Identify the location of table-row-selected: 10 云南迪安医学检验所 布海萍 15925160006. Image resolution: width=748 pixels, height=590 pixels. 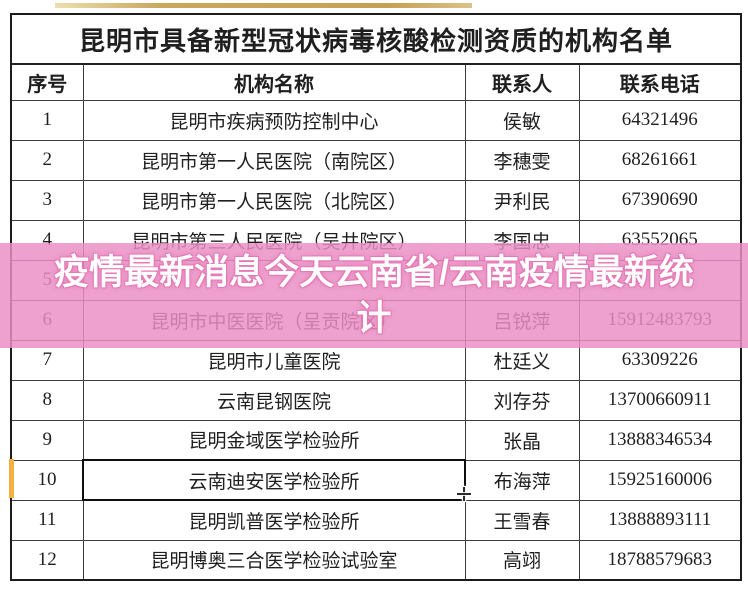
(376, 480).